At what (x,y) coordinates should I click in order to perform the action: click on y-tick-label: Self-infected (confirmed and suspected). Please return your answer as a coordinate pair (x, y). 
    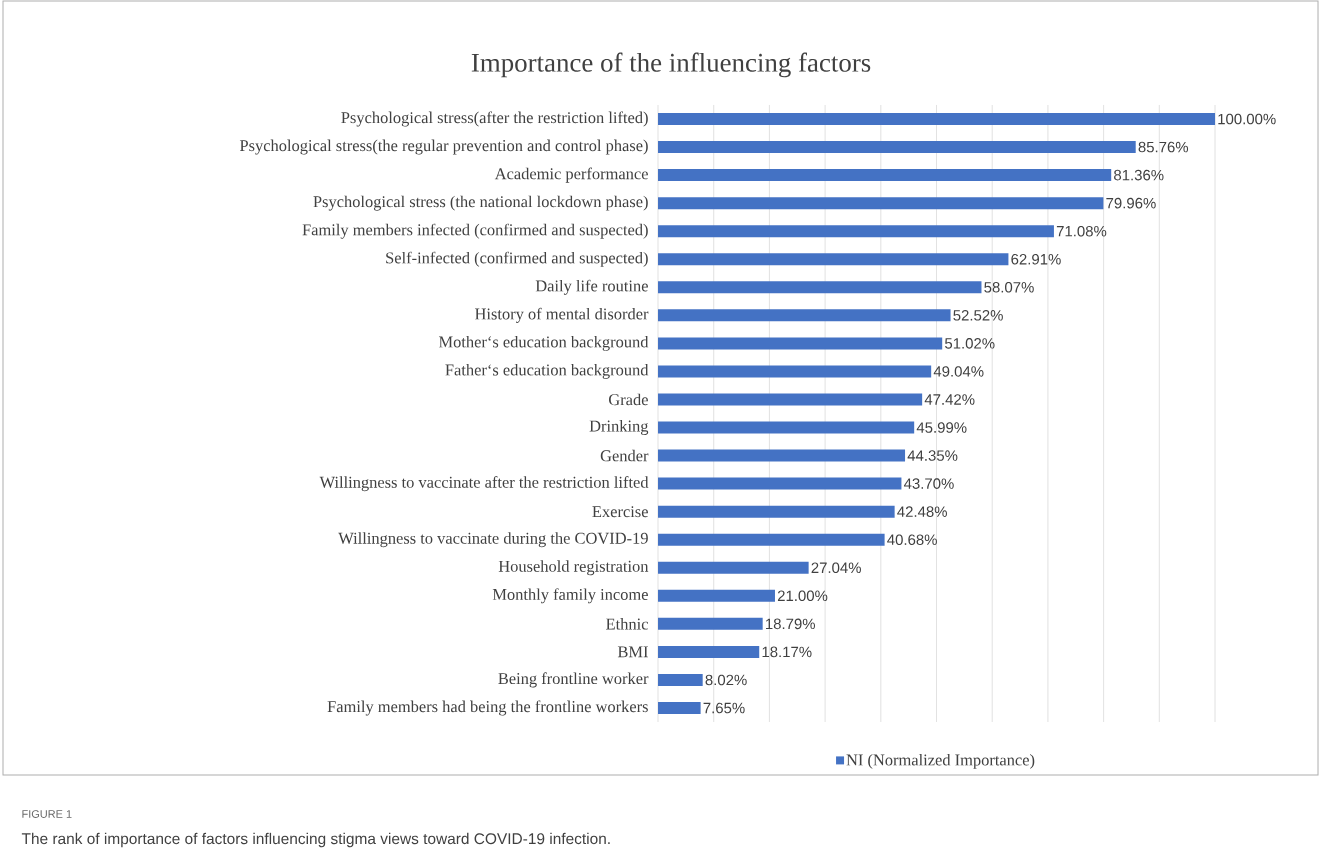
    Looking at the image, I should click on (517, 259).